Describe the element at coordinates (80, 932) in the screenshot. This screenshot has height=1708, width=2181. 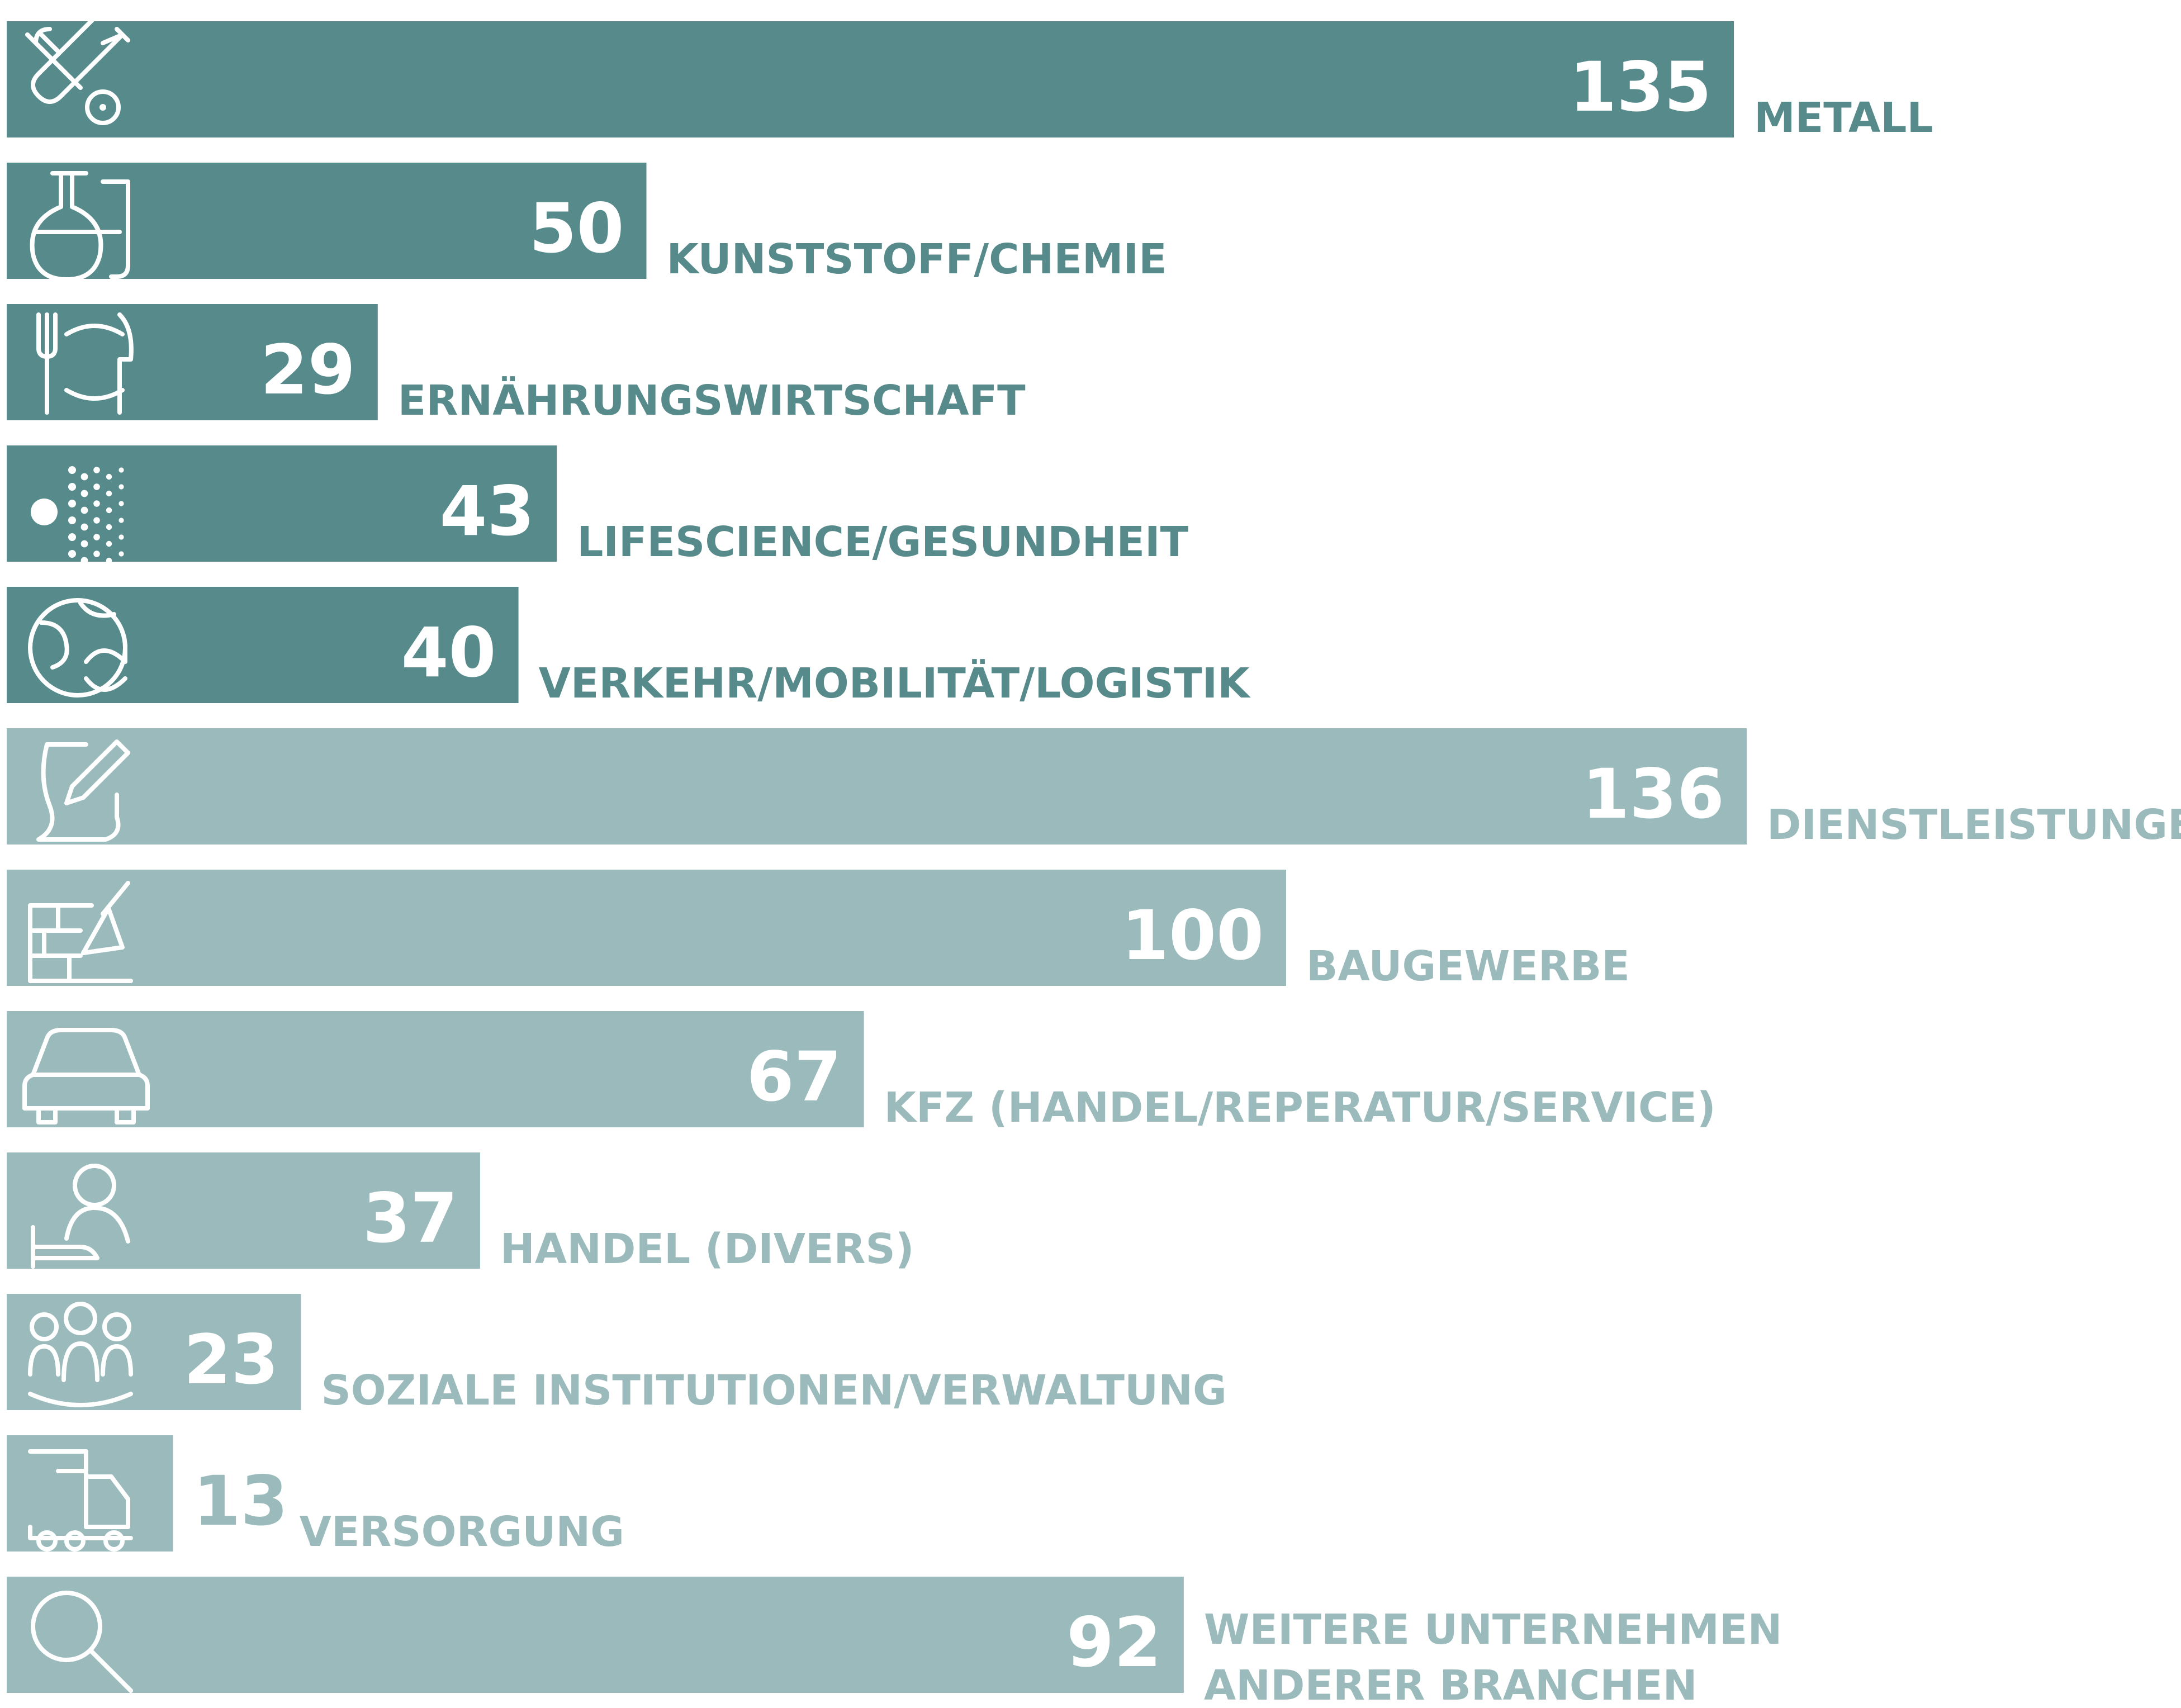
I see `brick-trowel-icon` at that location.